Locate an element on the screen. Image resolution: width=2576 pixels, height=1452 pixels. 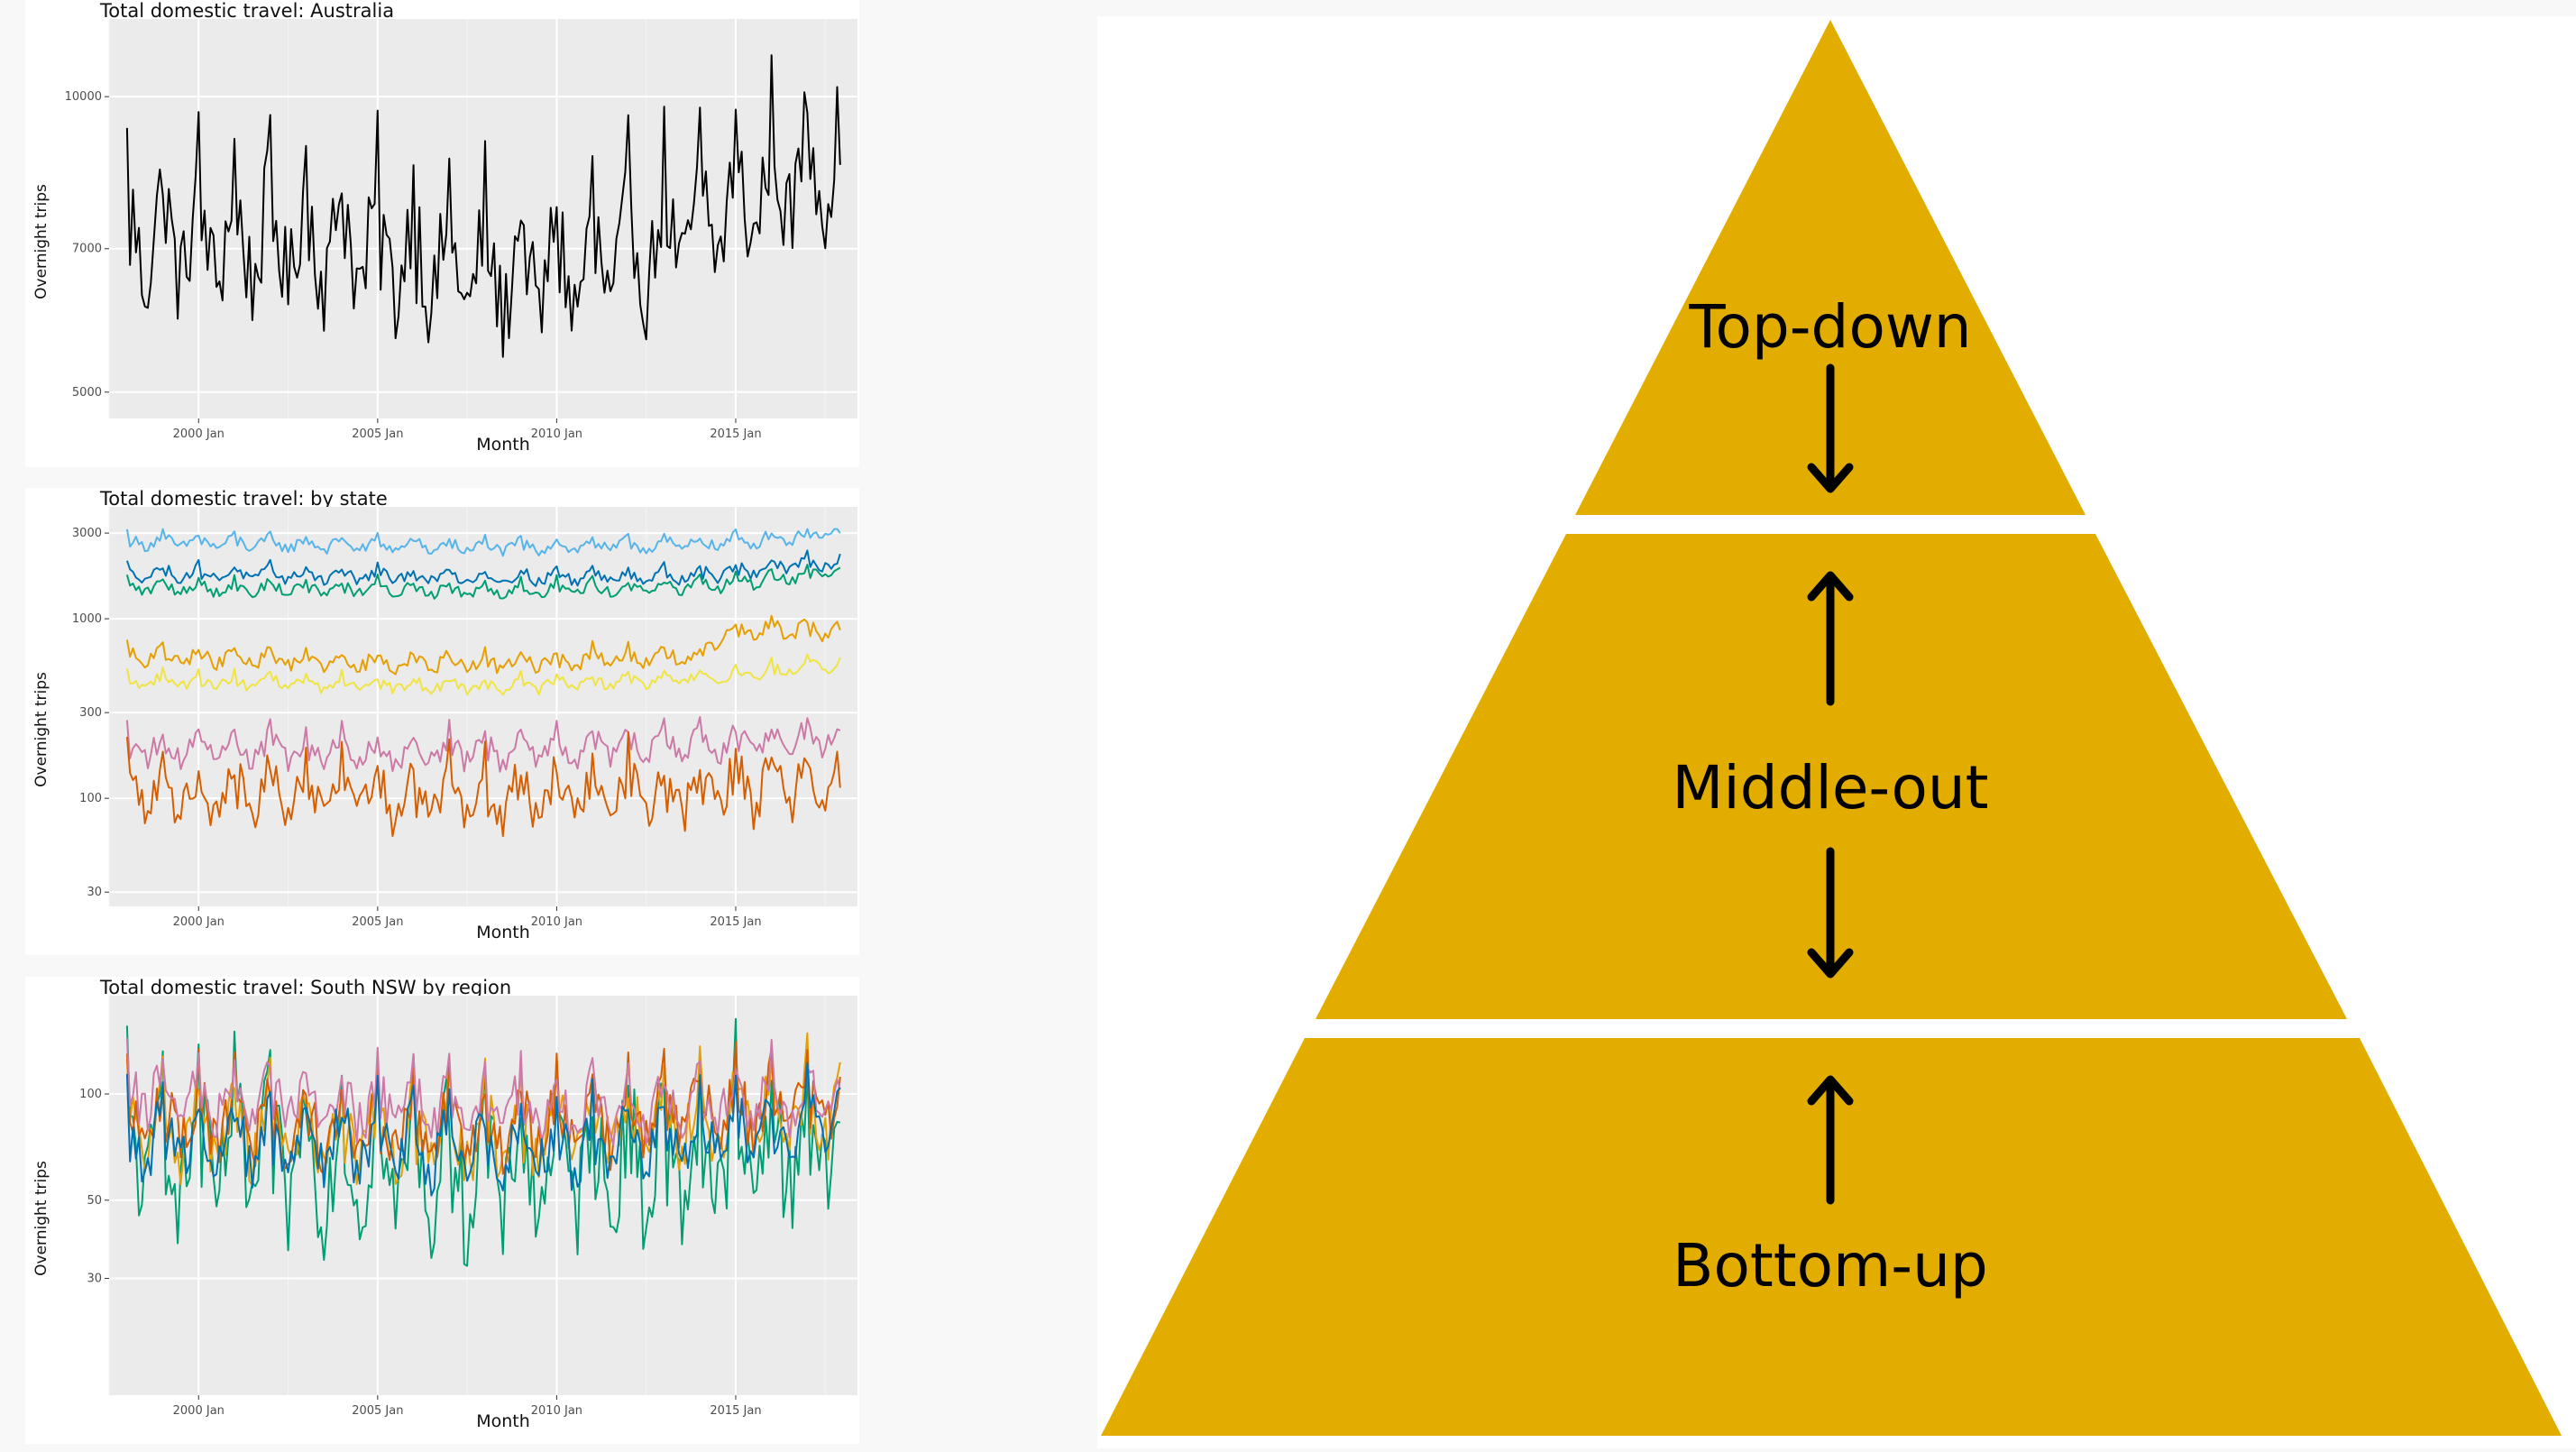
line-chart-south-nsw: 2000 Jan 2005 Jan 2010 Jan 2015 Jan 30 50 100 is located at coordinates (468, 1207).